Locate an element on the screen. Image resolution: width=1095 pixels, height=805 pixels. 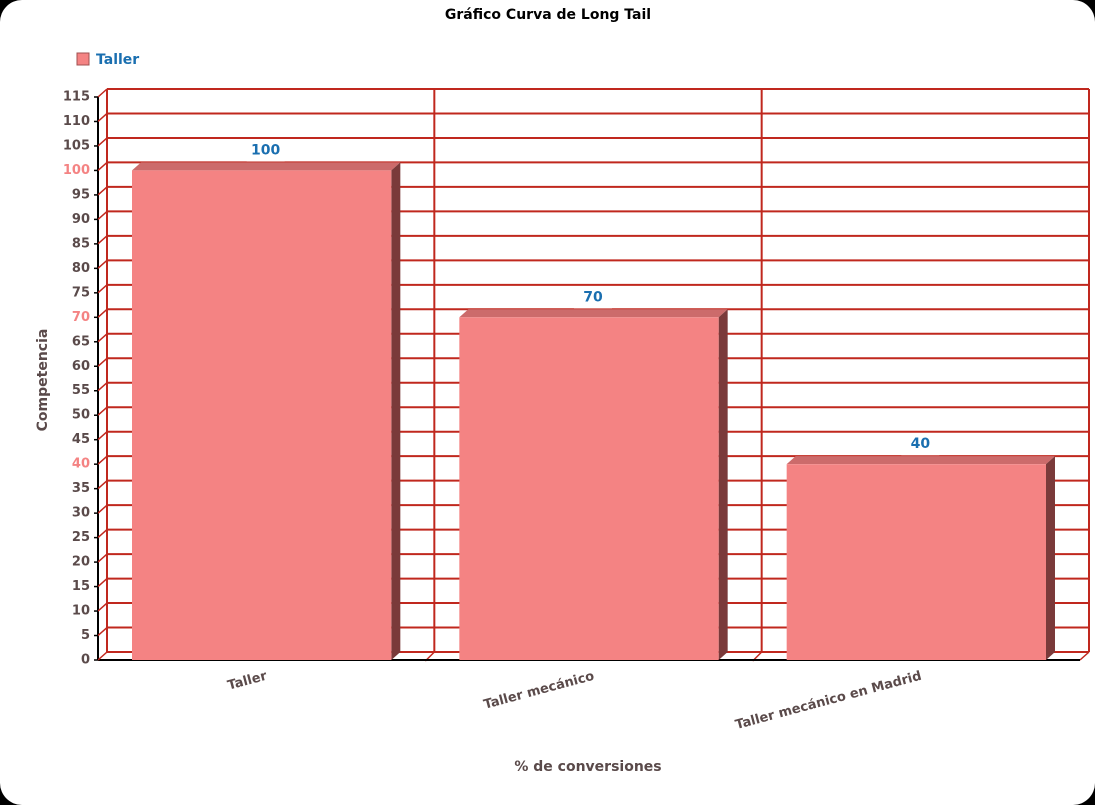
y-tick-label: 95 is located at coordinates (81, 194).